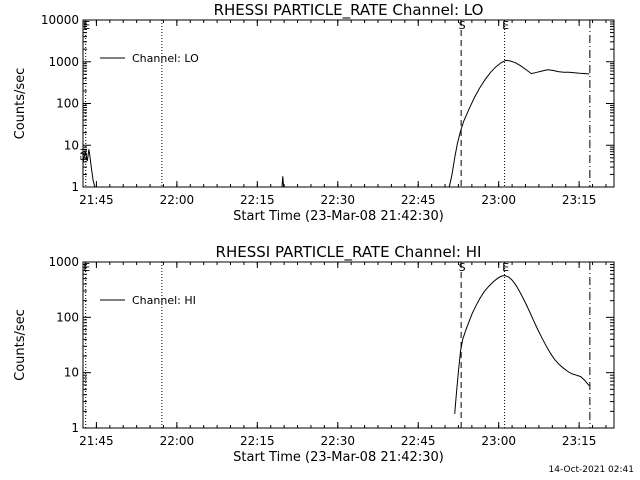  What do you see at coordinates (164, 300) in the screenshot?
I see `legend-label: Channel: HI` at bounding box center [164, 300].